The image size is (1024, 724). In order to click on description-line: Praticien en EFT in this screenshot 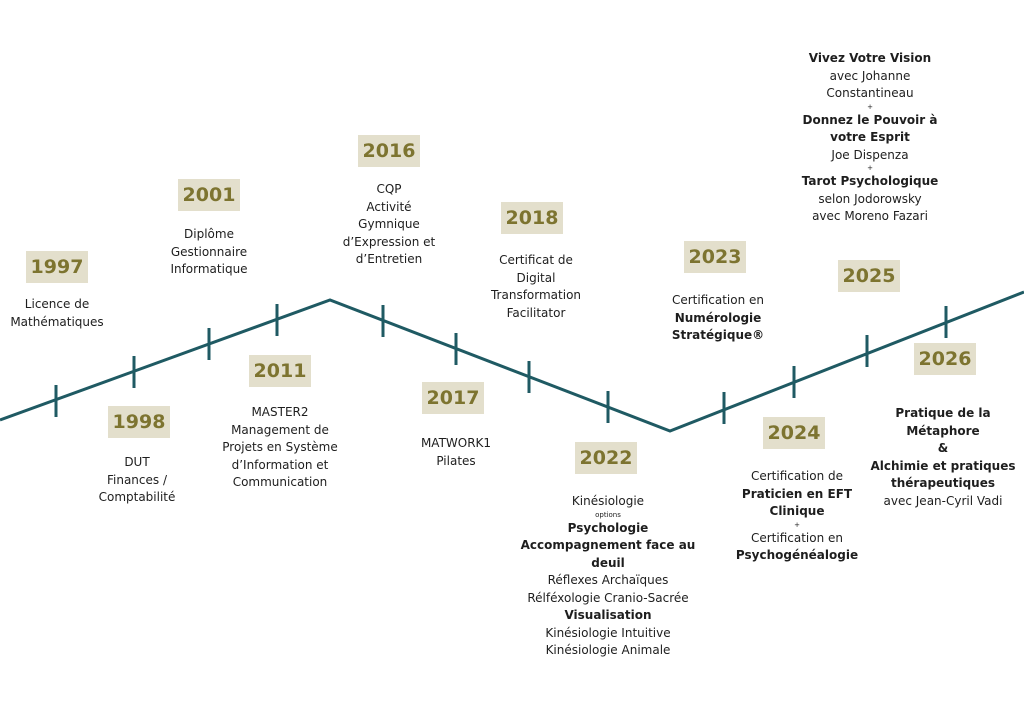, I will do `click(797, 493)`.